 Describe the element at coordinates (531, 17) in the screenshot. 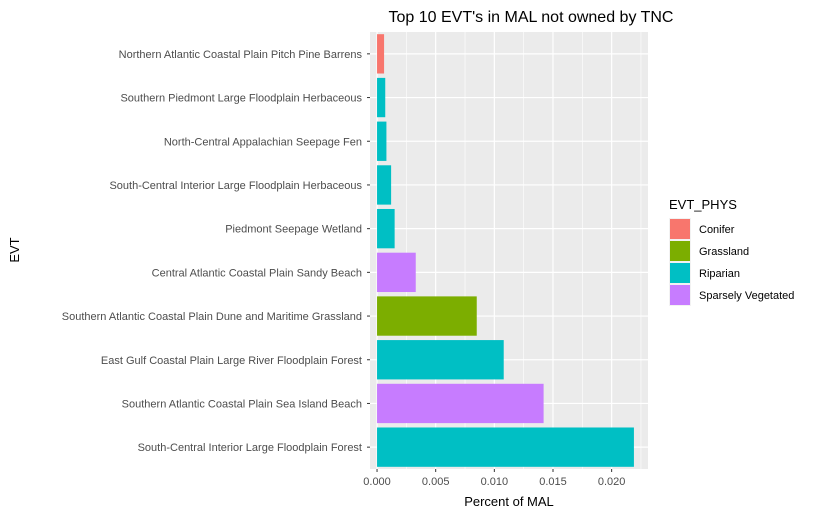

I see `chart-title: Top 10 EVT's in MAL not owned by TNC` at that location.